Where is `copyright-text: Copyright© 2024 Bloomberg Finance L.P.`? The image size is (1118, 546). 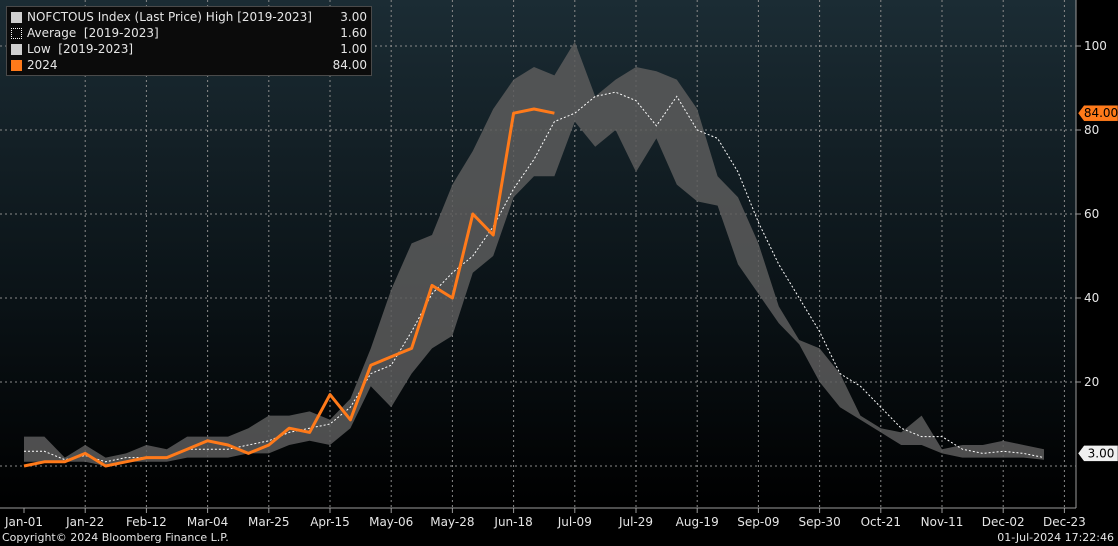 copyright-text: Copyright© 2024 Bloomberg Finance L.P. is located at coordinates (115, 537).